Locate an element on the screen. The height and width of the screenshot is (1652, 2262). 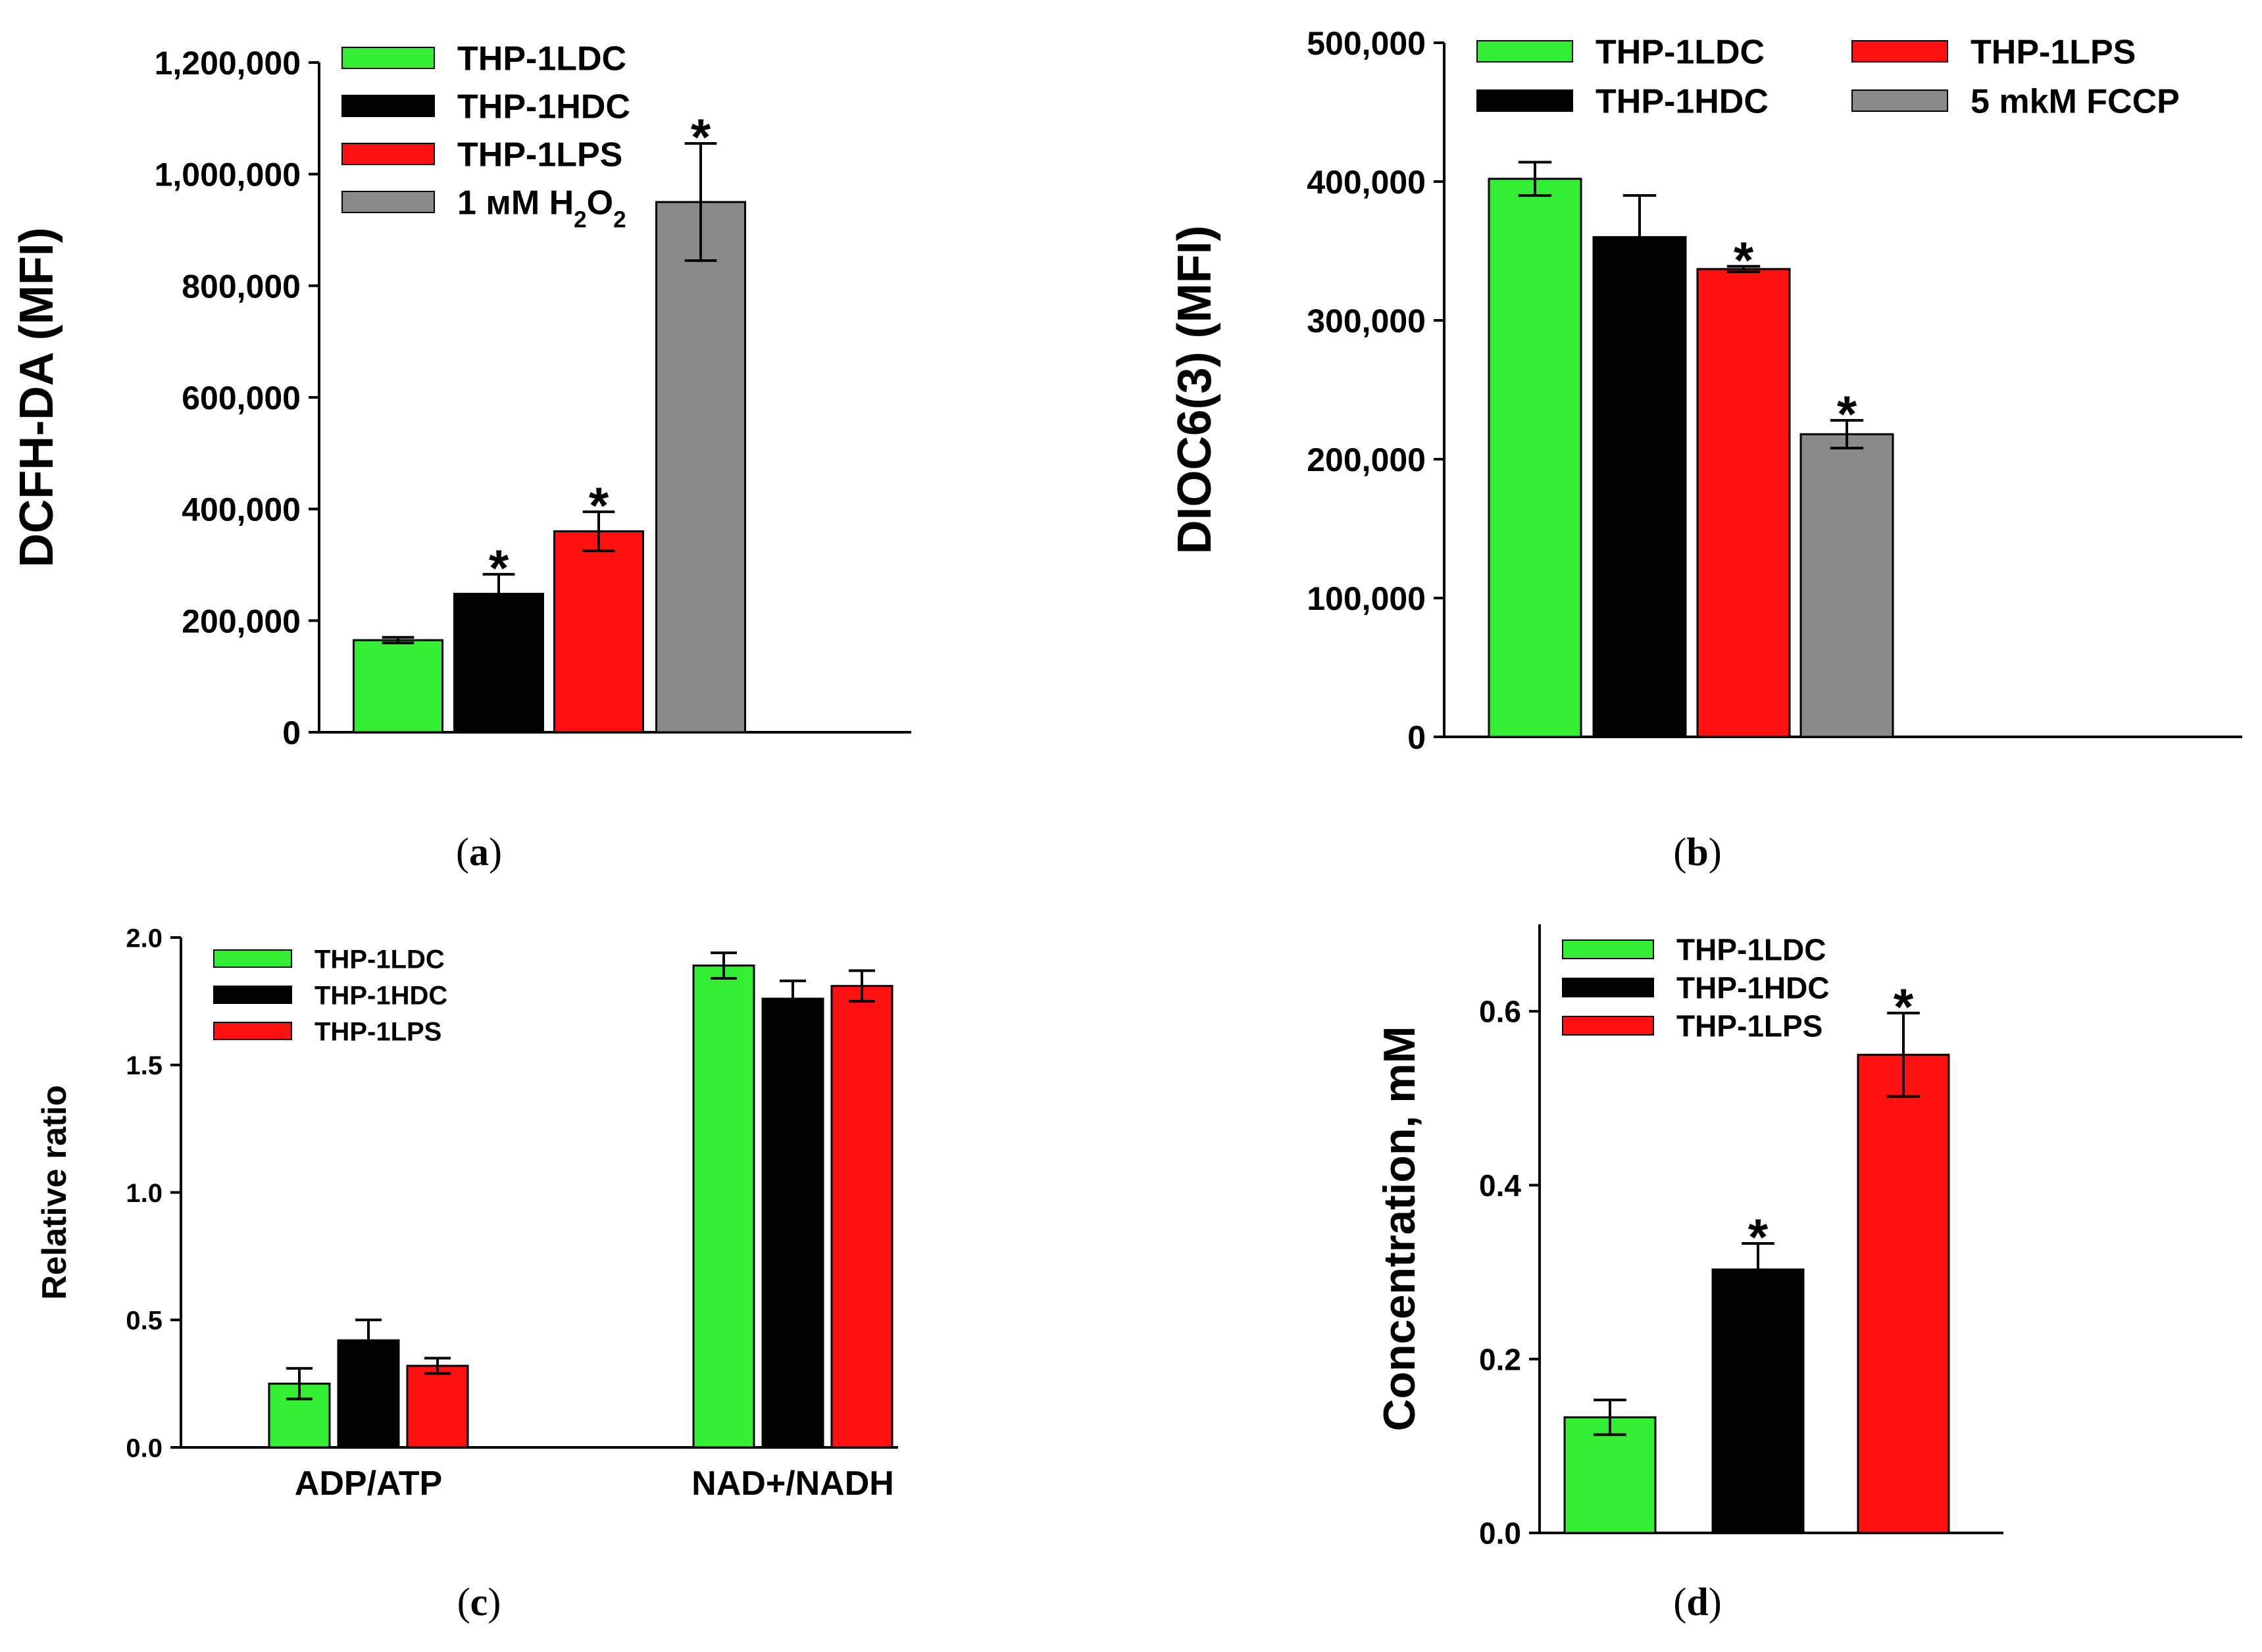
y-axis-label: Concentration, mM is located at coordinates (1399, 1229).